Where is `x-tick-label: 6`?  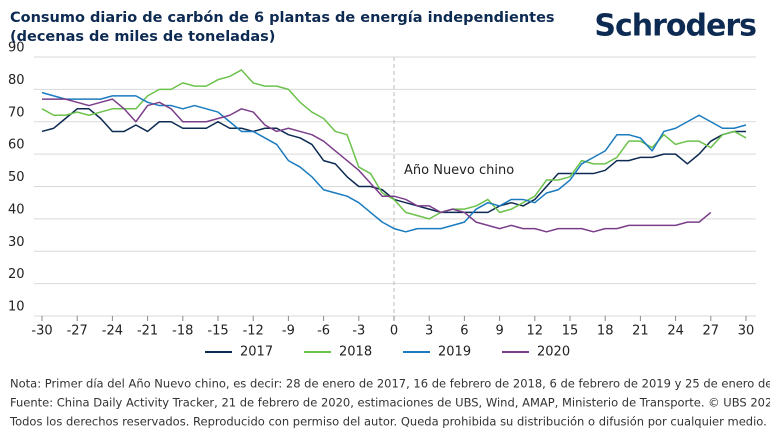 x-tick-label: 6 is located at coordinates (464, 331).